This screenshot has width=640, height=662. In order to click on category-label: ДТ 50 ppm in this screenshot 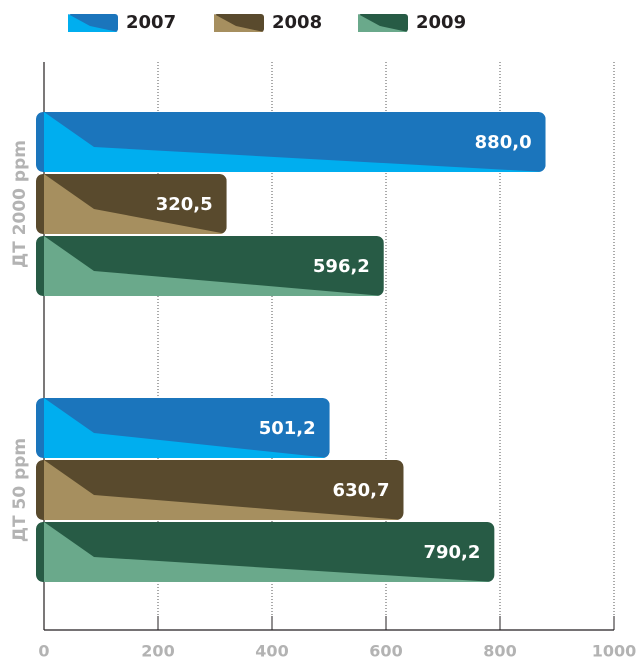, I will do `click(20, 490)`.